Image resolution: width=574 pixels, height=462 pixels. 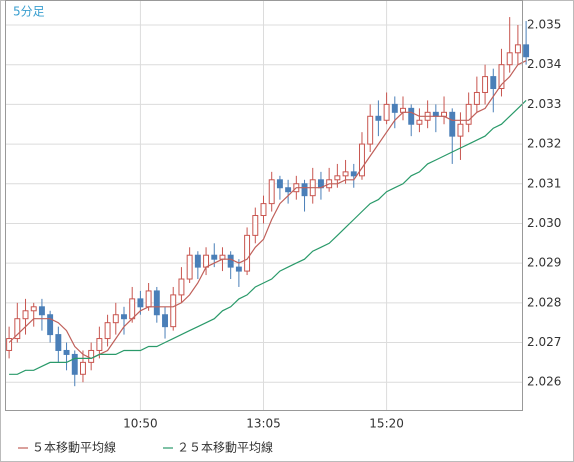 What do you see at coordinates (263, 424) in the screenshot?
I see `x-tick-label: 13:05` at bounding box center [263, 424].